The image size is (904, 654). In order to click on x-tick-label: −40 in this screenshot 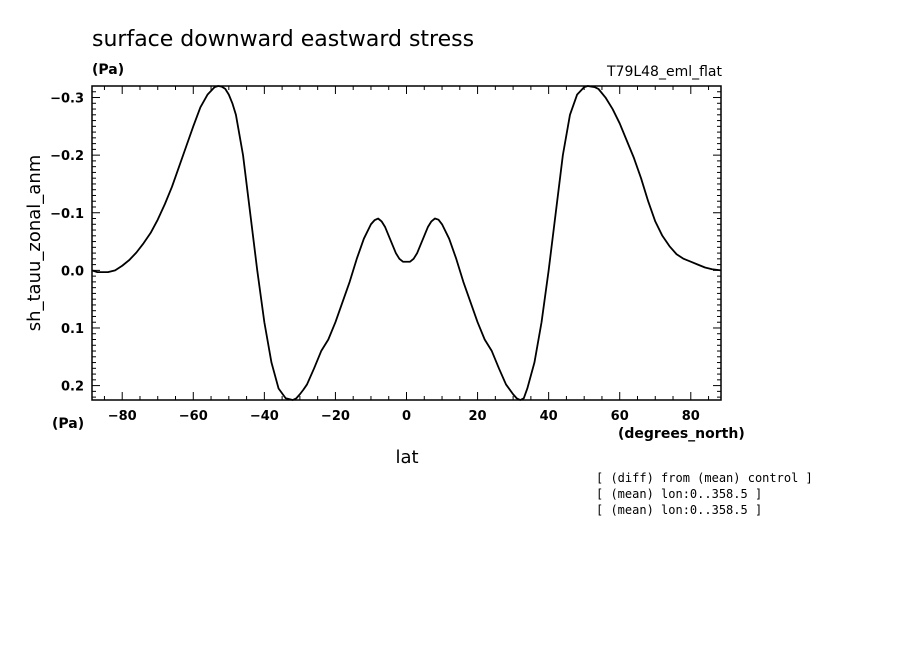, I will do `click(264, 416)`.